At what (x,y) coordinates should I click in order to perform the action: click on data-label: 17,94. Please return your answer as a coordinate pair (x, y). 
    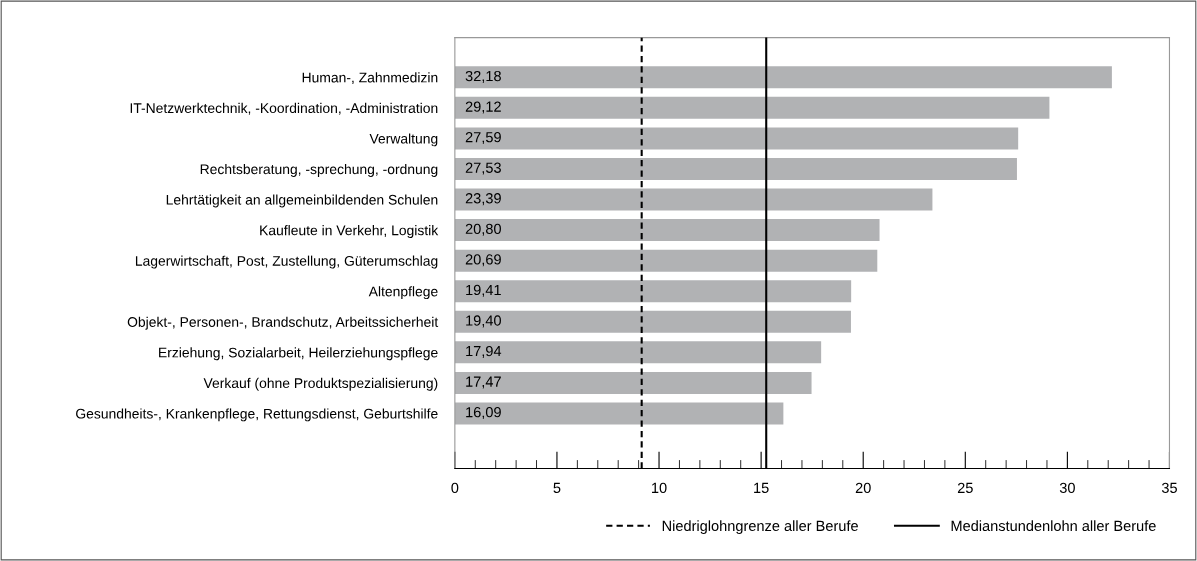
    Looking at the image, I should click on (484, 351).